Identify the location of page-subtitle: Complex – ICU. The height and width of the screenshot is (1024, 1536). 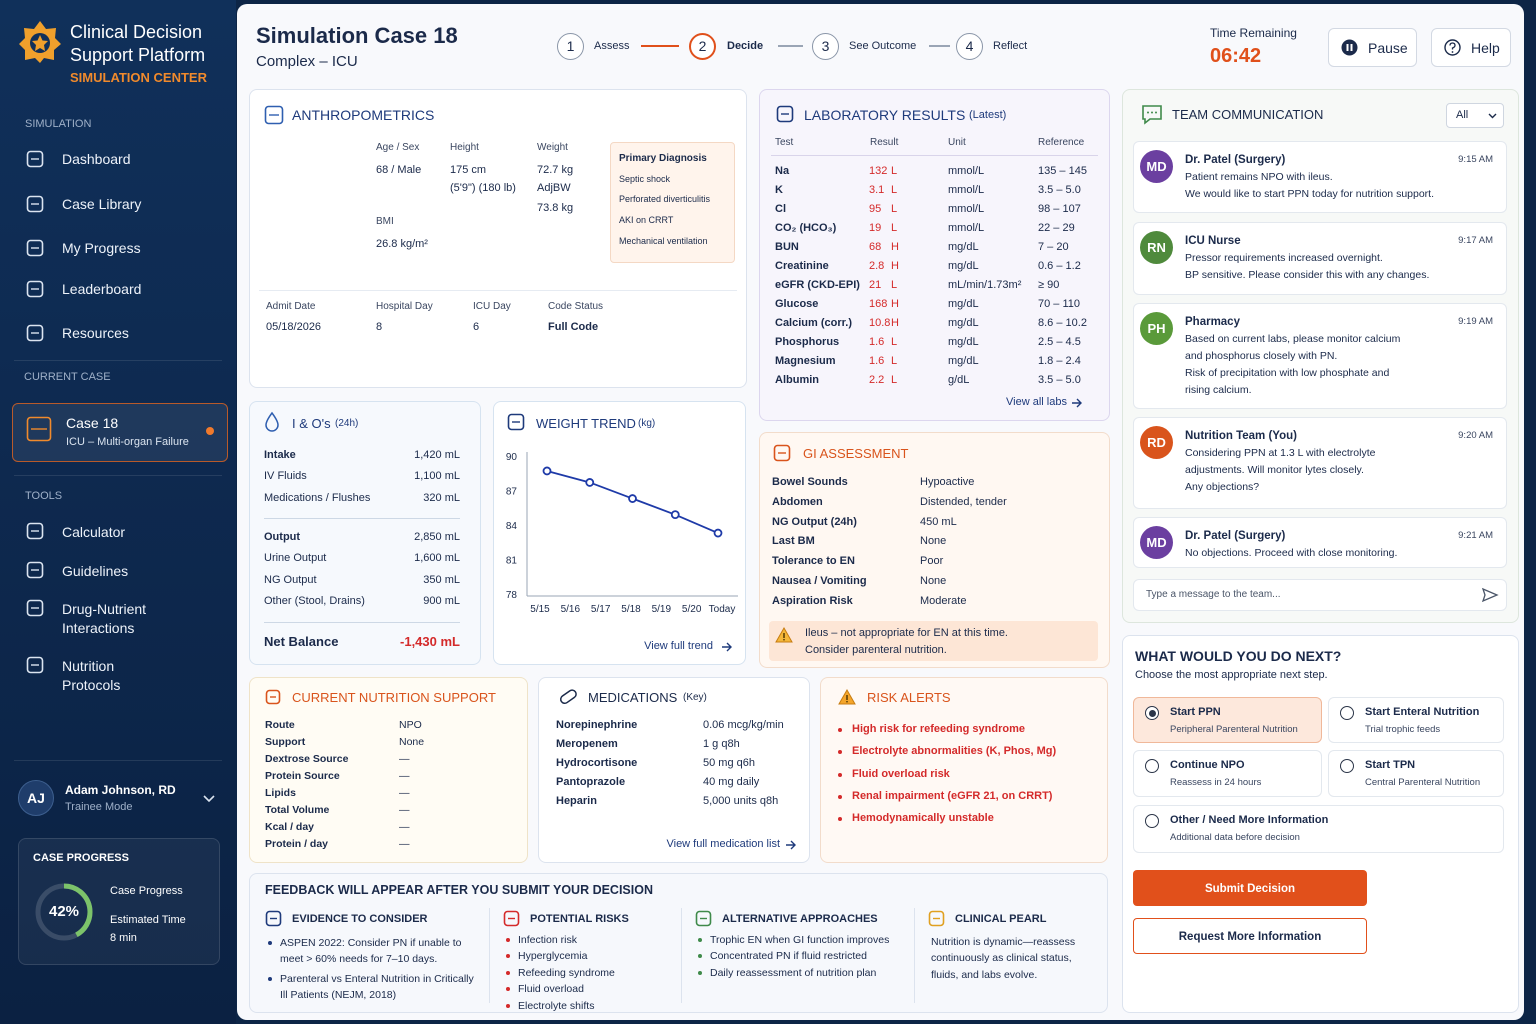
(307, 61).